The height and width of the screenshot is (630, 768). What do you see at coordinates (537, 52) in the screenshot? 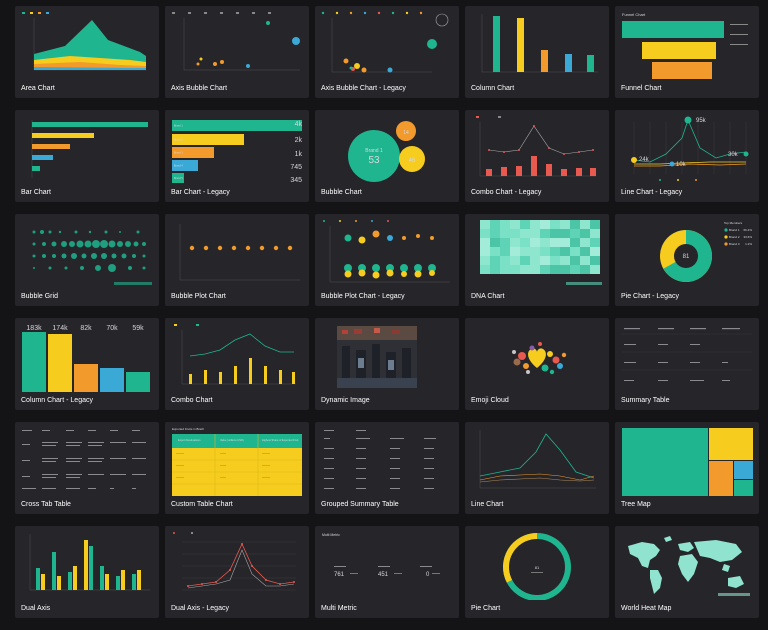
I see `card-column-chart: Column Chart` at bounding box center [537, 52].